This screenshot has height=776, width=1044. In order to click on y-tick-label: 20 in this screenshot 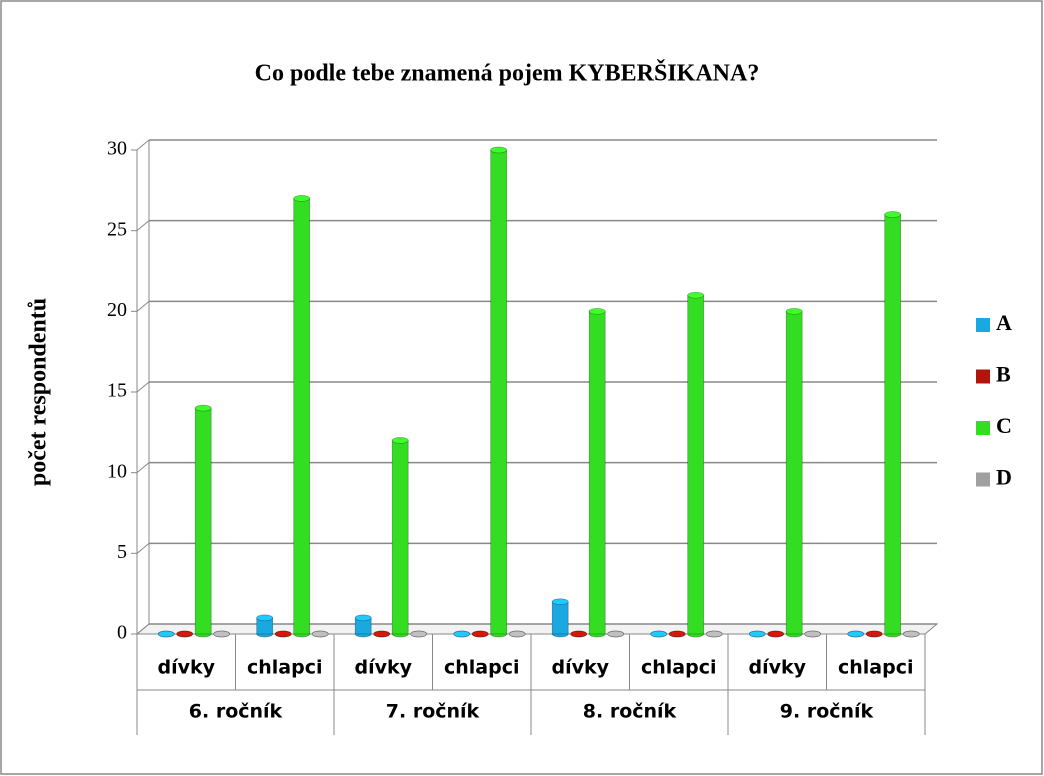, I will do `click(117, 310)`.